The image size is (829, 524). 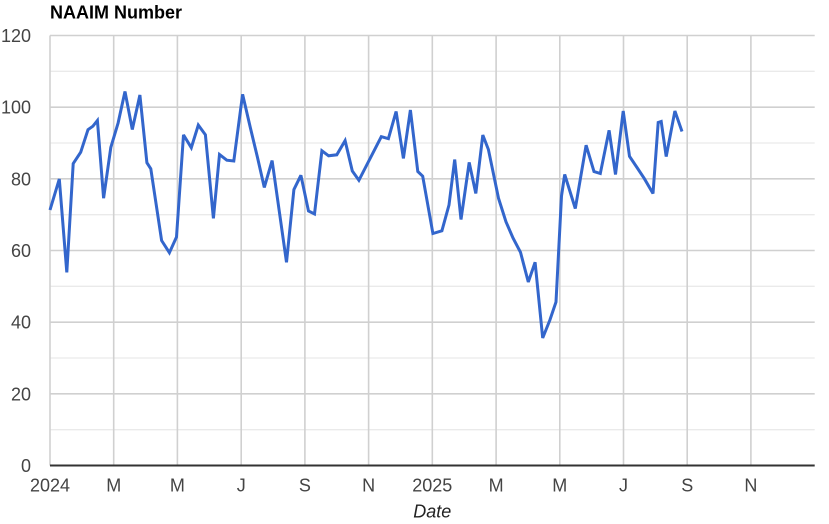 What do you see at coordinates (432, 486) in the screenshot?
I see `svg-text: 2025` at bounding box center [432, 486].